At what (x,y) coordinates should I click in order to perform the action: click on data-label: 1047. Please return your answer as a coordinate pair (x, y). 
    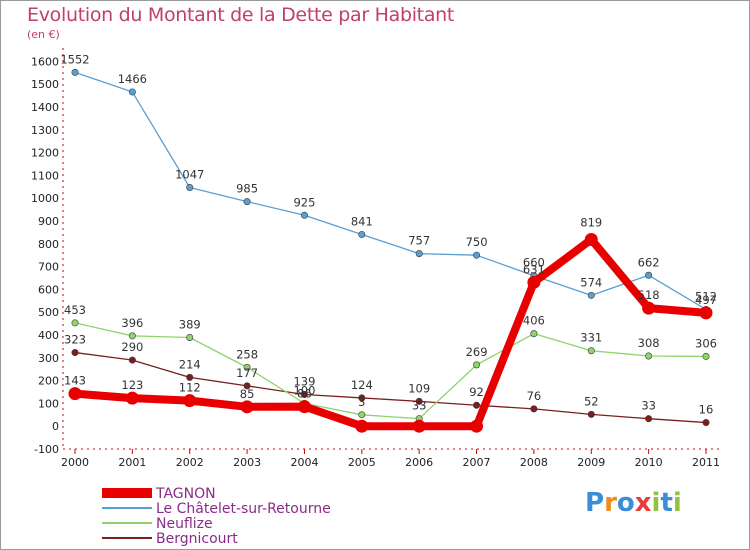
    Looking at the image, I should click on (189, 174).